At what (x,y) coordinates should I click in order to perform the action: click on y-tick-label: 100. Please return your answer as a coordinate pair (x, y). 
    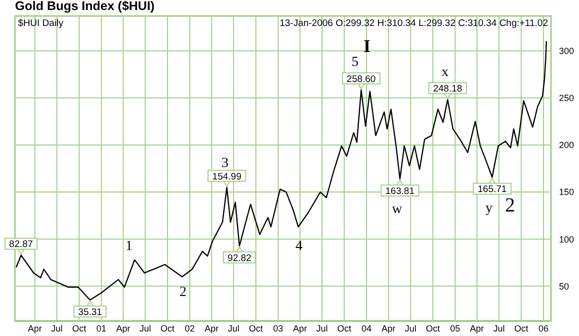
    Looking at the image, I should click on (566, 239).